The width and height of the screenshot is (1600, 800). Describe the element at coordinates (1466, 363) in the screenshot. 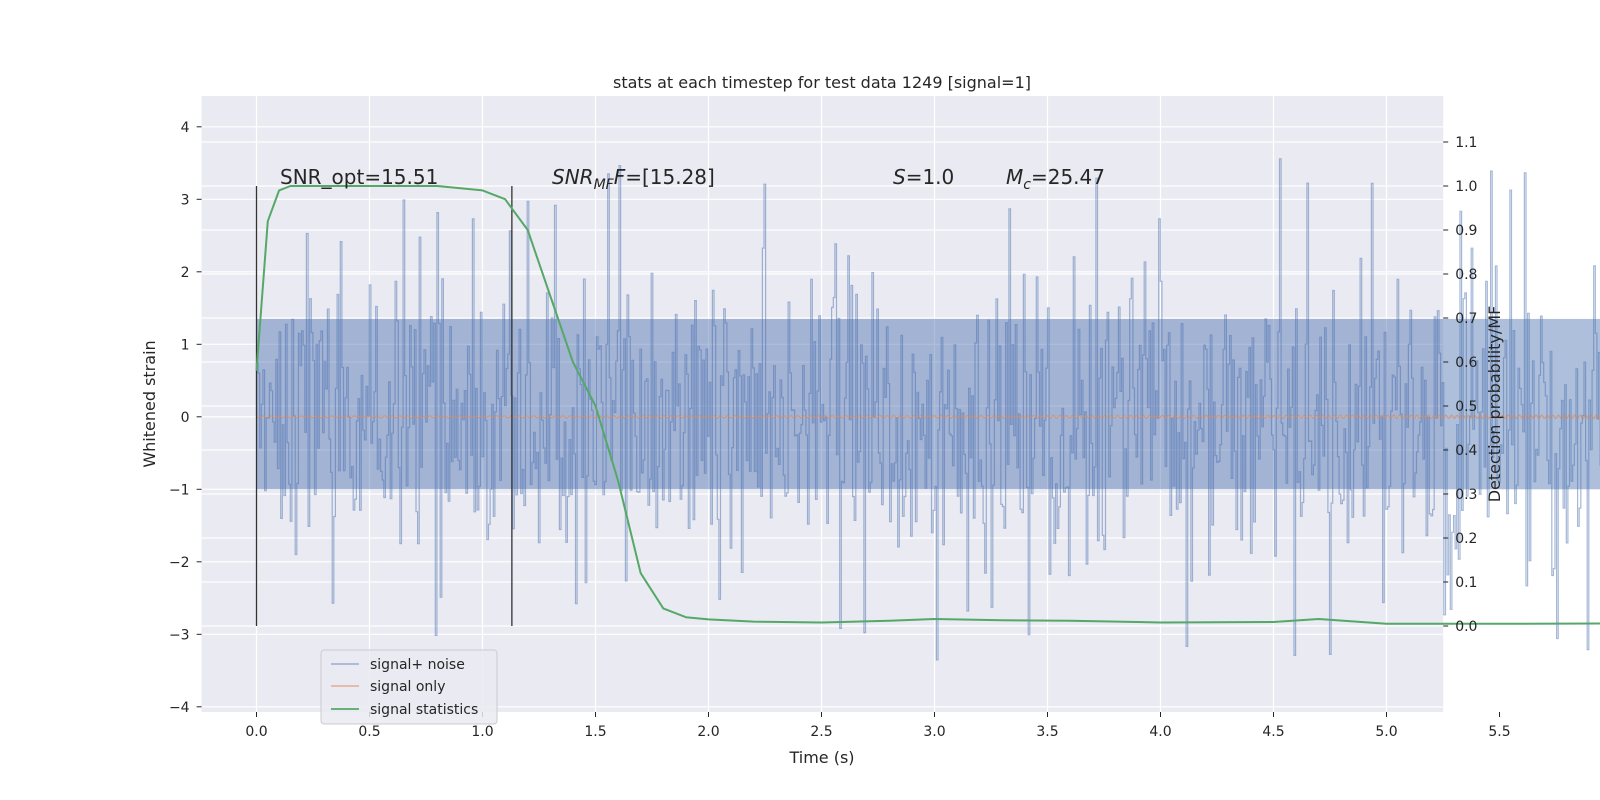

I see `y2-tick-label: 0.6` at that location.